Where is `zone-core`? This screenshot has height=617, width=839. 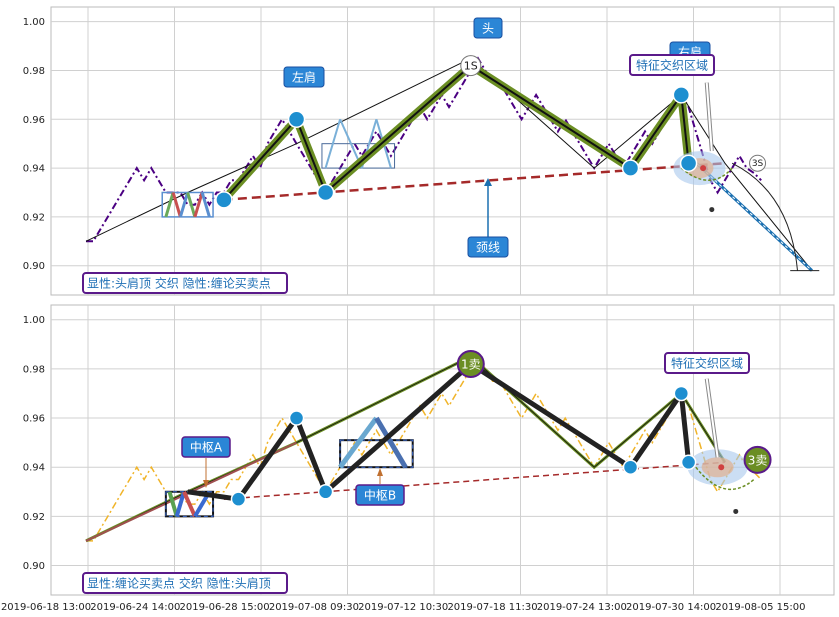
zone-core is located at coordinates (717, 467).